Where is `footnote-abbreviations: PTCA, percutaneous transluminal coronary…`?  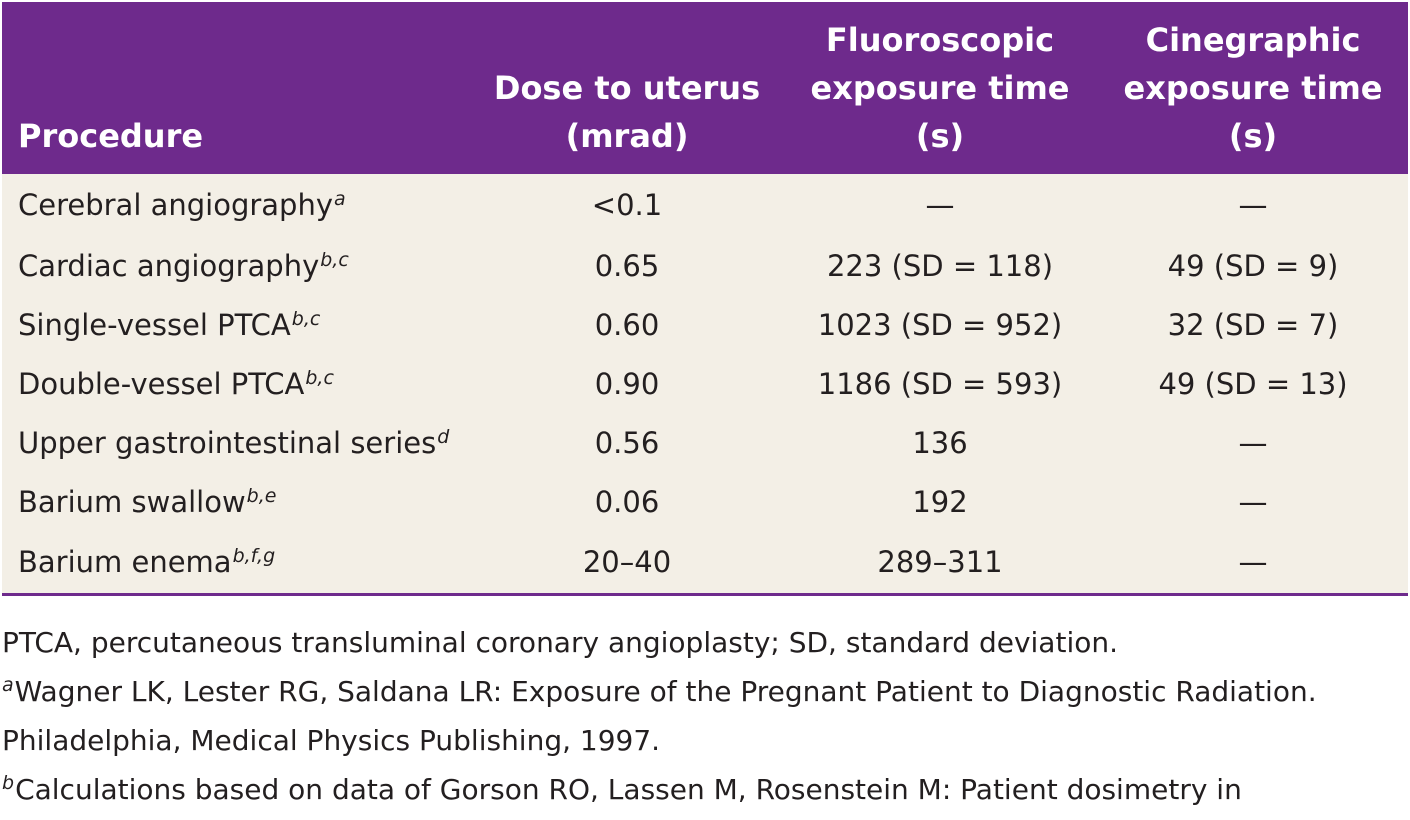
footnote-abbreviations: PTCA, percutaneous transluminal coronary… is located at coordinates (560, 642).